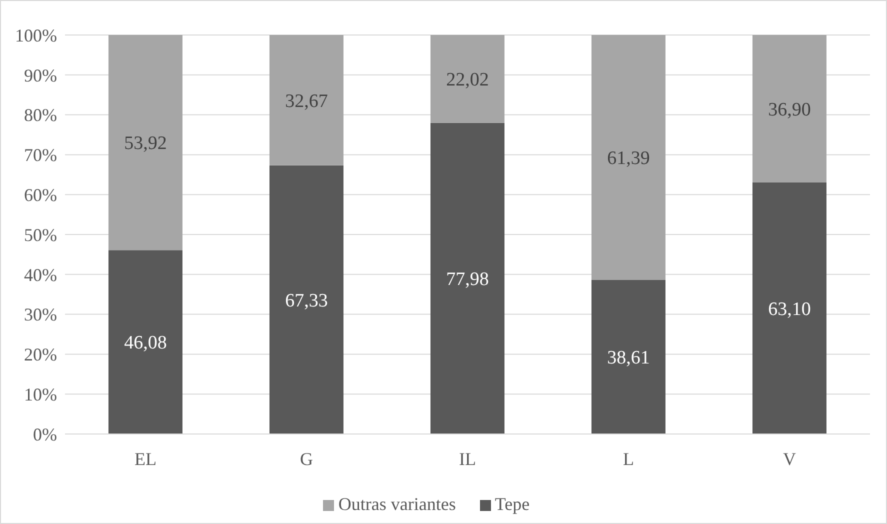 This screenshot has width=887, height=524. I want to click on data-label: 67,33, so click(306, 301).